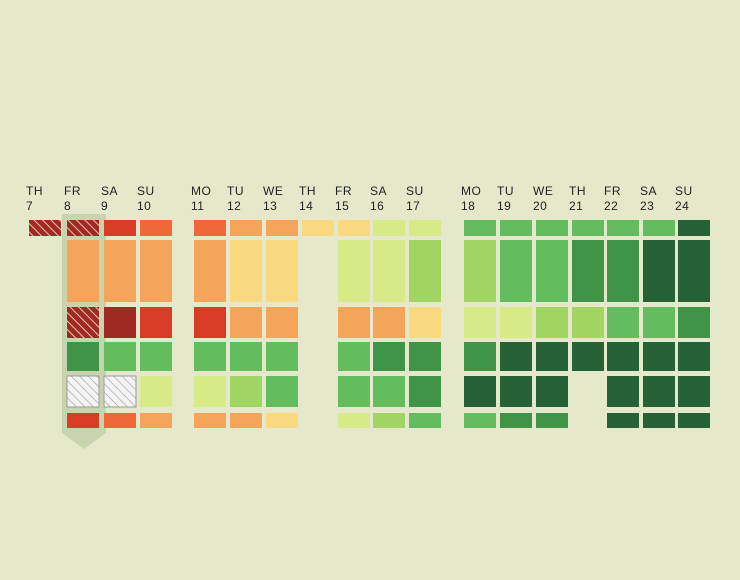 The image size is (740, 580). What do you see at coordinates (72, 199) in the screenshot?
I see `day-label: FR 8` at bounding box center [72, 199].